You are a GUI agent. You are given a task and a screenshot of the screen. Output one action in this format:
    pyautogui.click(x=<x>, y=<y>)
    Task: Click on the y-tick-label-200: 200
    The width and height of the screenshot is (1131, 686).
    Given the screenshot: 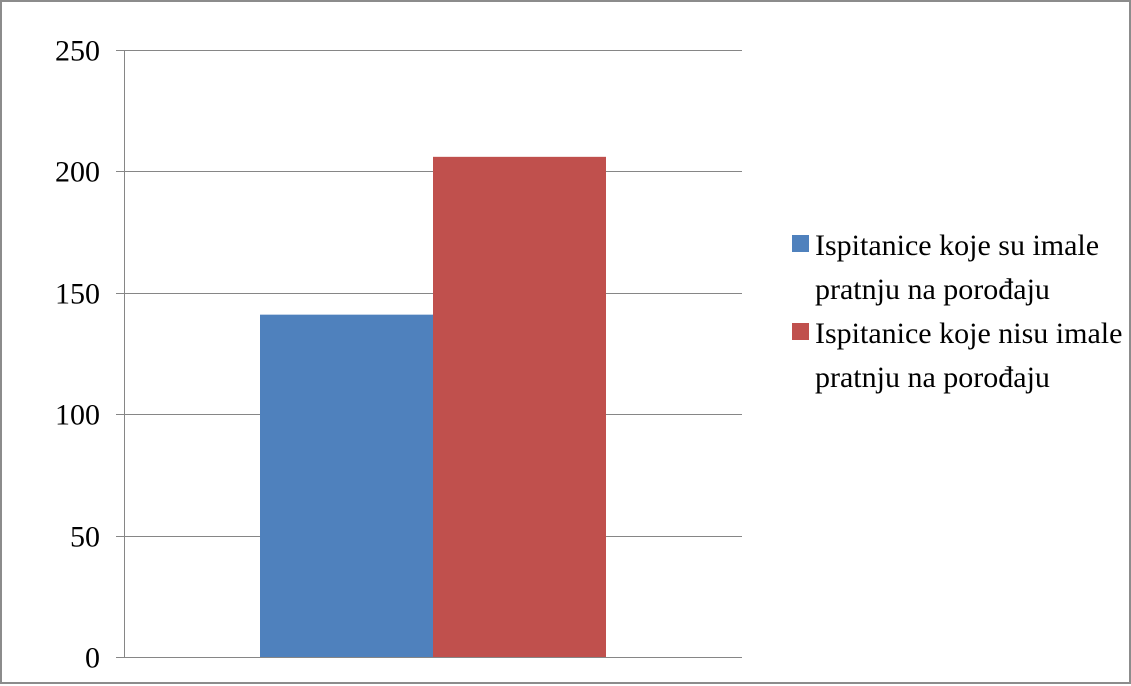 What is the action you would take?
    pyautogui.click(x=77, y=172)
    